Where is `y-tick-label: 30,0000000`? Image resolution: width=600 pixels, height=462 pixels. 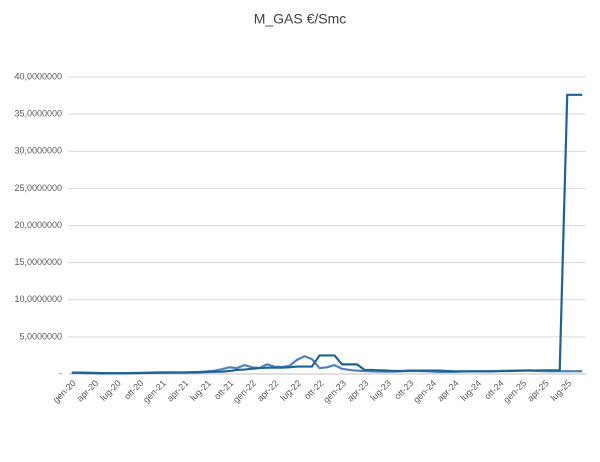 y-tick-label: 30,0000000 is located at coordinates (38, 151).